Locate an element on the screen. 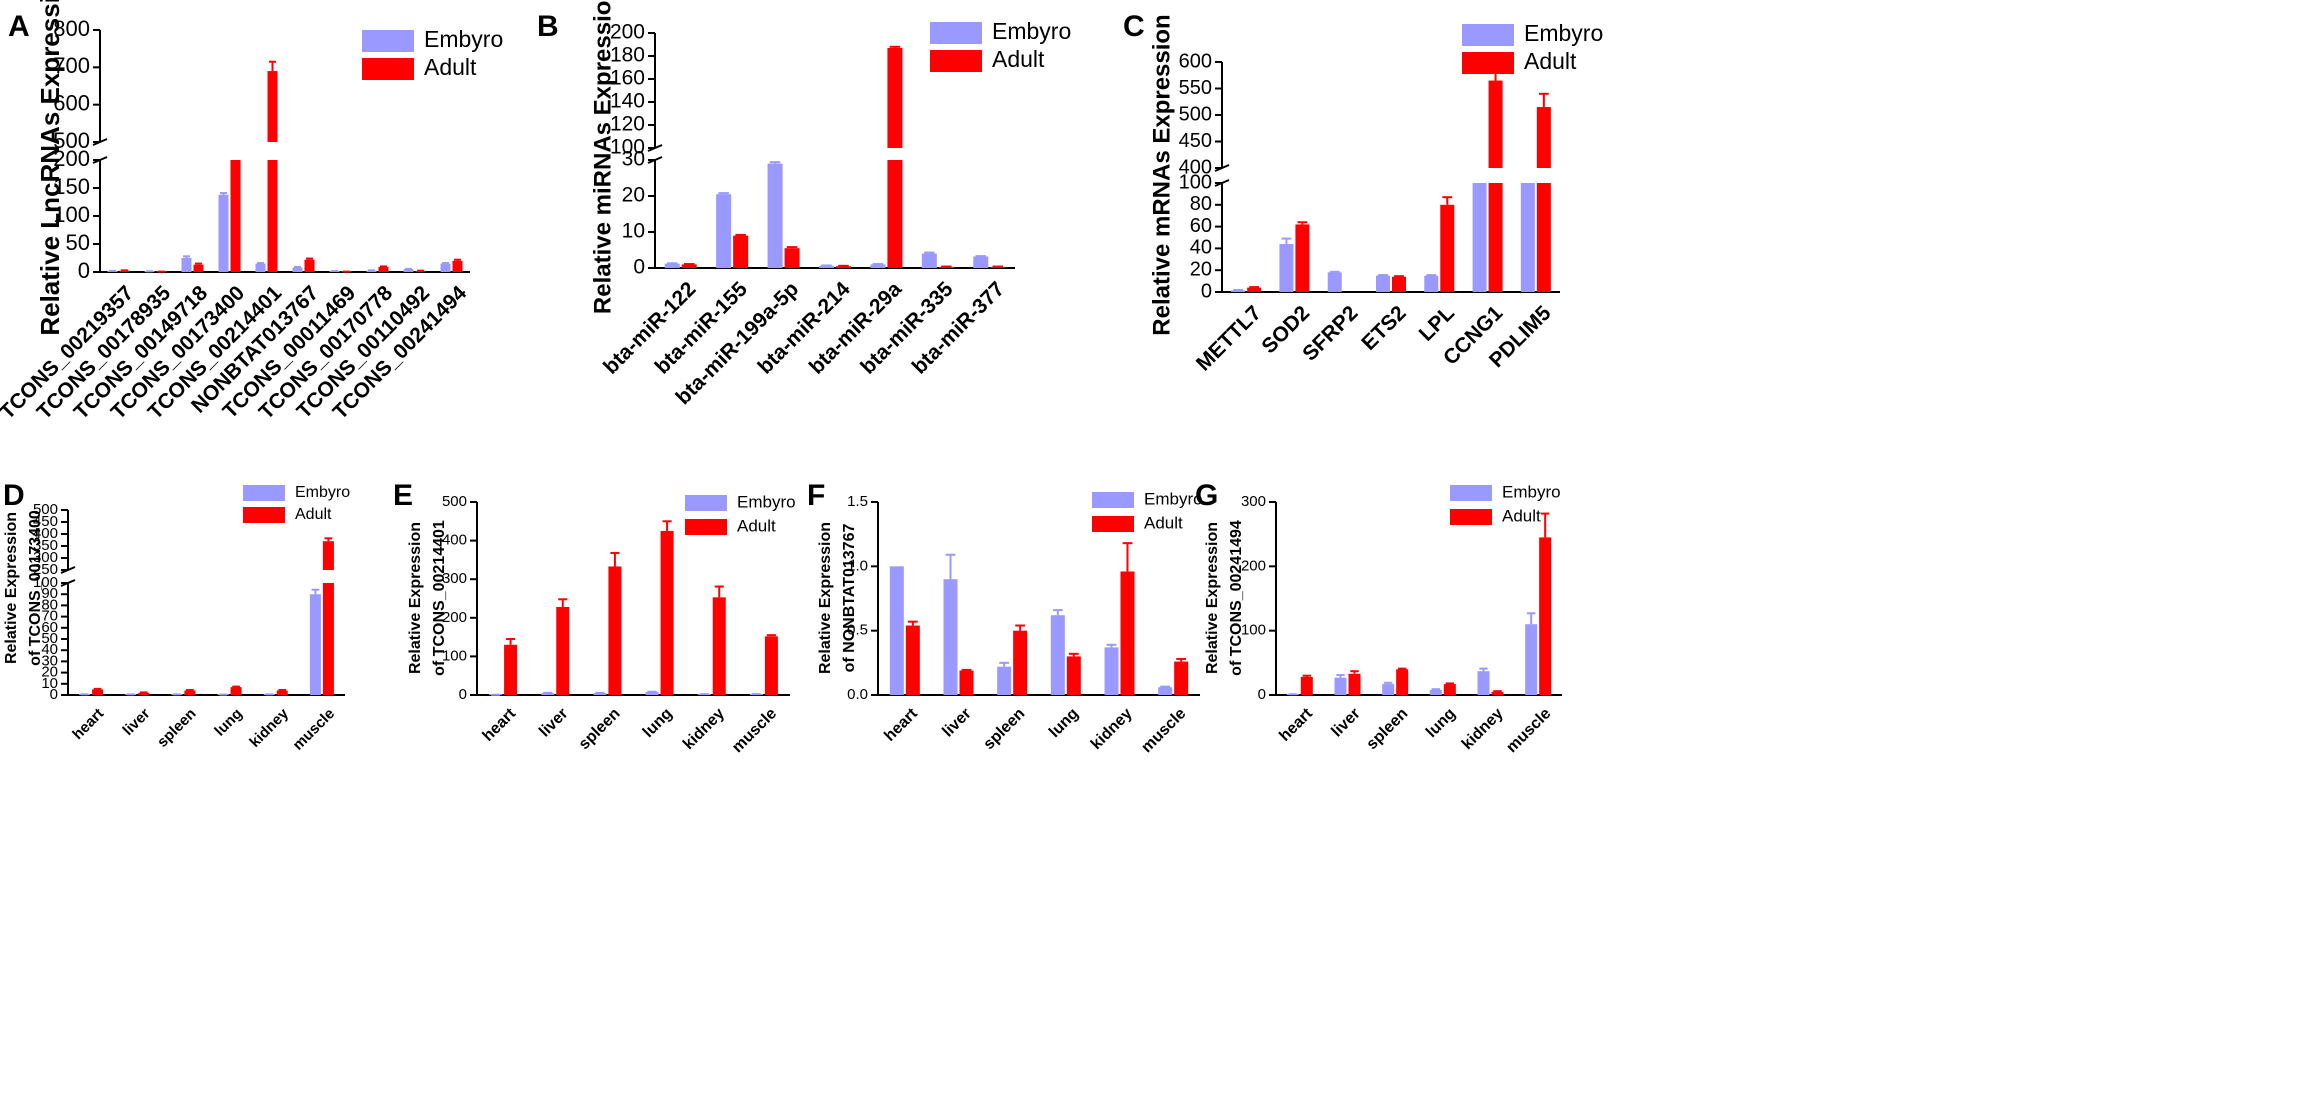 The image size is (2315, 1115). bar-embryo-muscle is located at coordinates (1531, 659).